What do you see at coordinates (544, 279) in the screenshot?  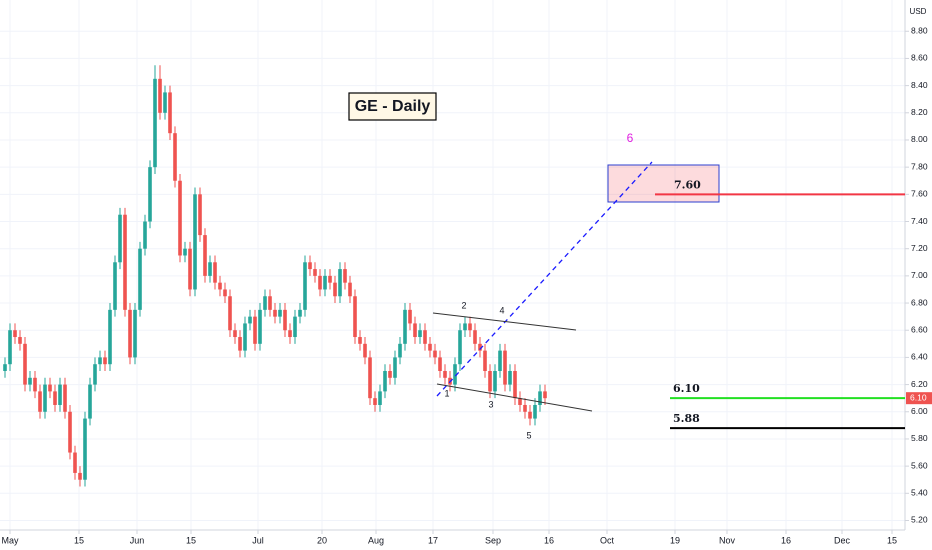 I see `projection-line` at bounding box center [544, 279].